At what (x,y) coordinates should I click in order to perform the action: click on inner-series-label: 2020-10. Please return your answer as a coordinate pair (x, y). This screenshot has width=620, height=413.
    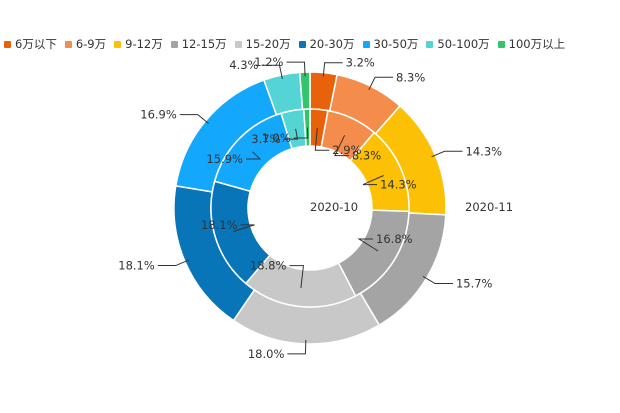
    Looking at the image, I should click on (334, 207).